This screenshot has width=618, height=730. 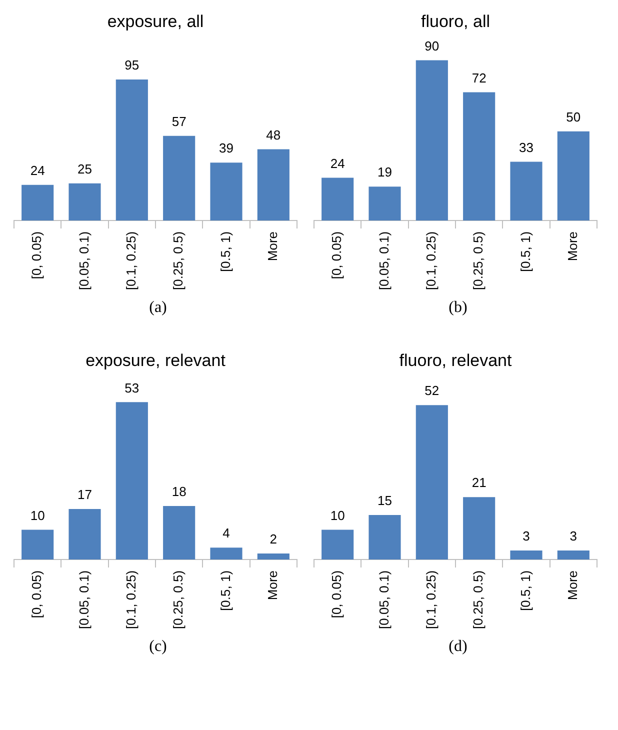 What do you see at coordinates (526, 147) in the screenshot?
I see `data-label: 33` at bounding box center [526, 147].